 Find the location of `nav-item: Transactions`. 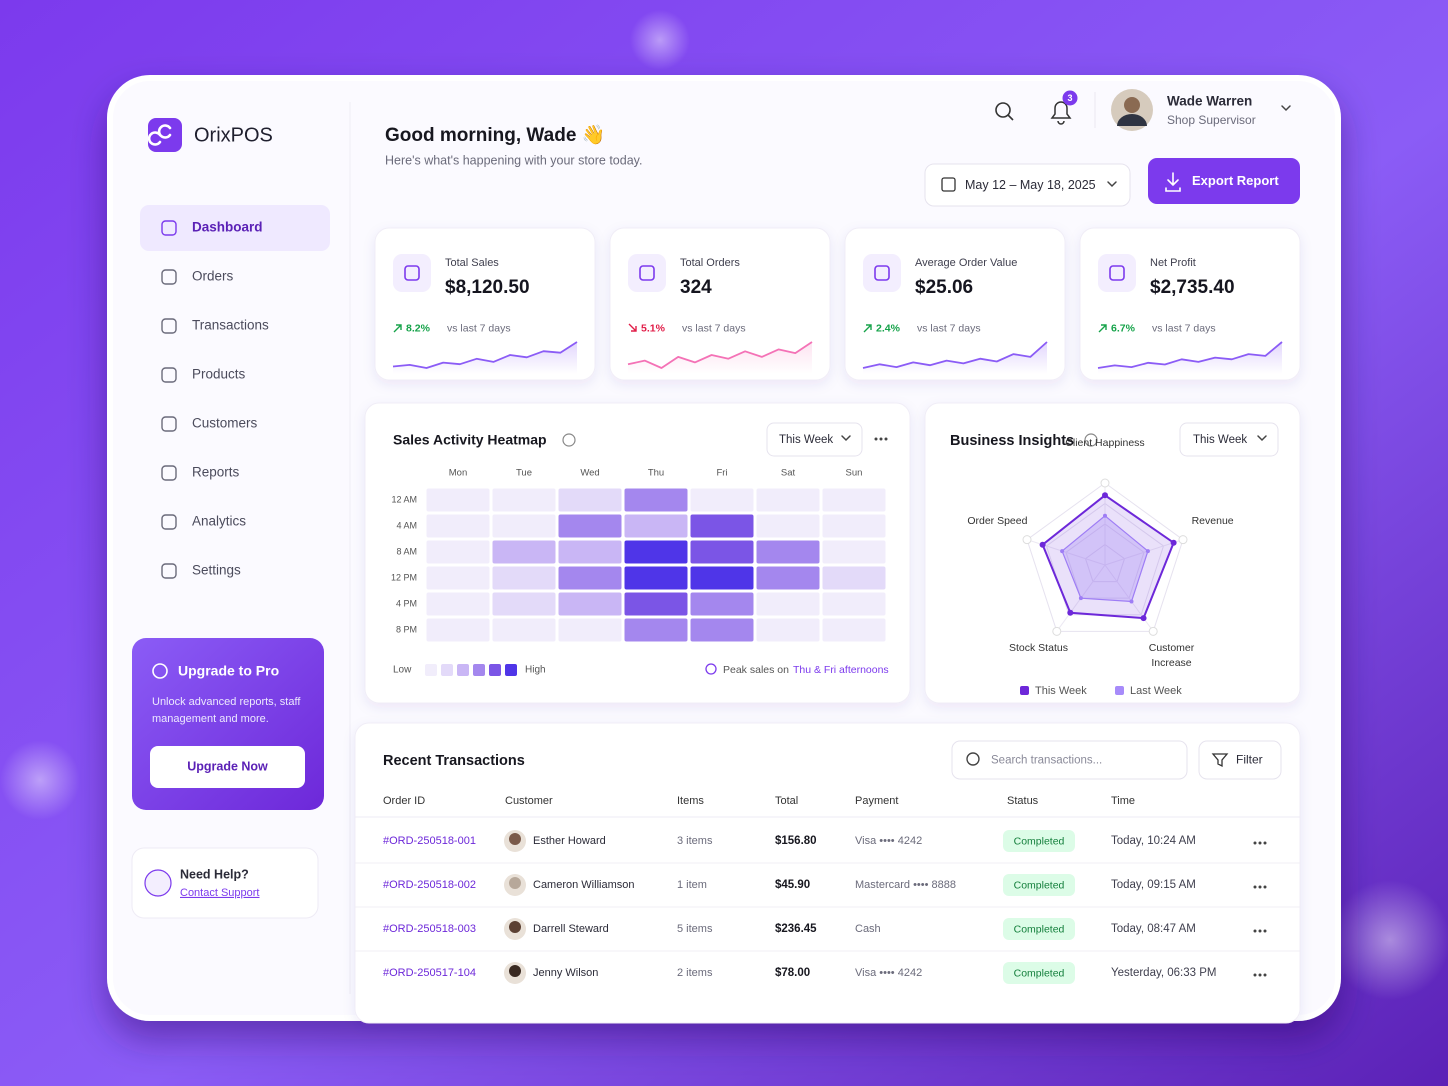

nav-item: Transactions is located at coordinates (215, 326).